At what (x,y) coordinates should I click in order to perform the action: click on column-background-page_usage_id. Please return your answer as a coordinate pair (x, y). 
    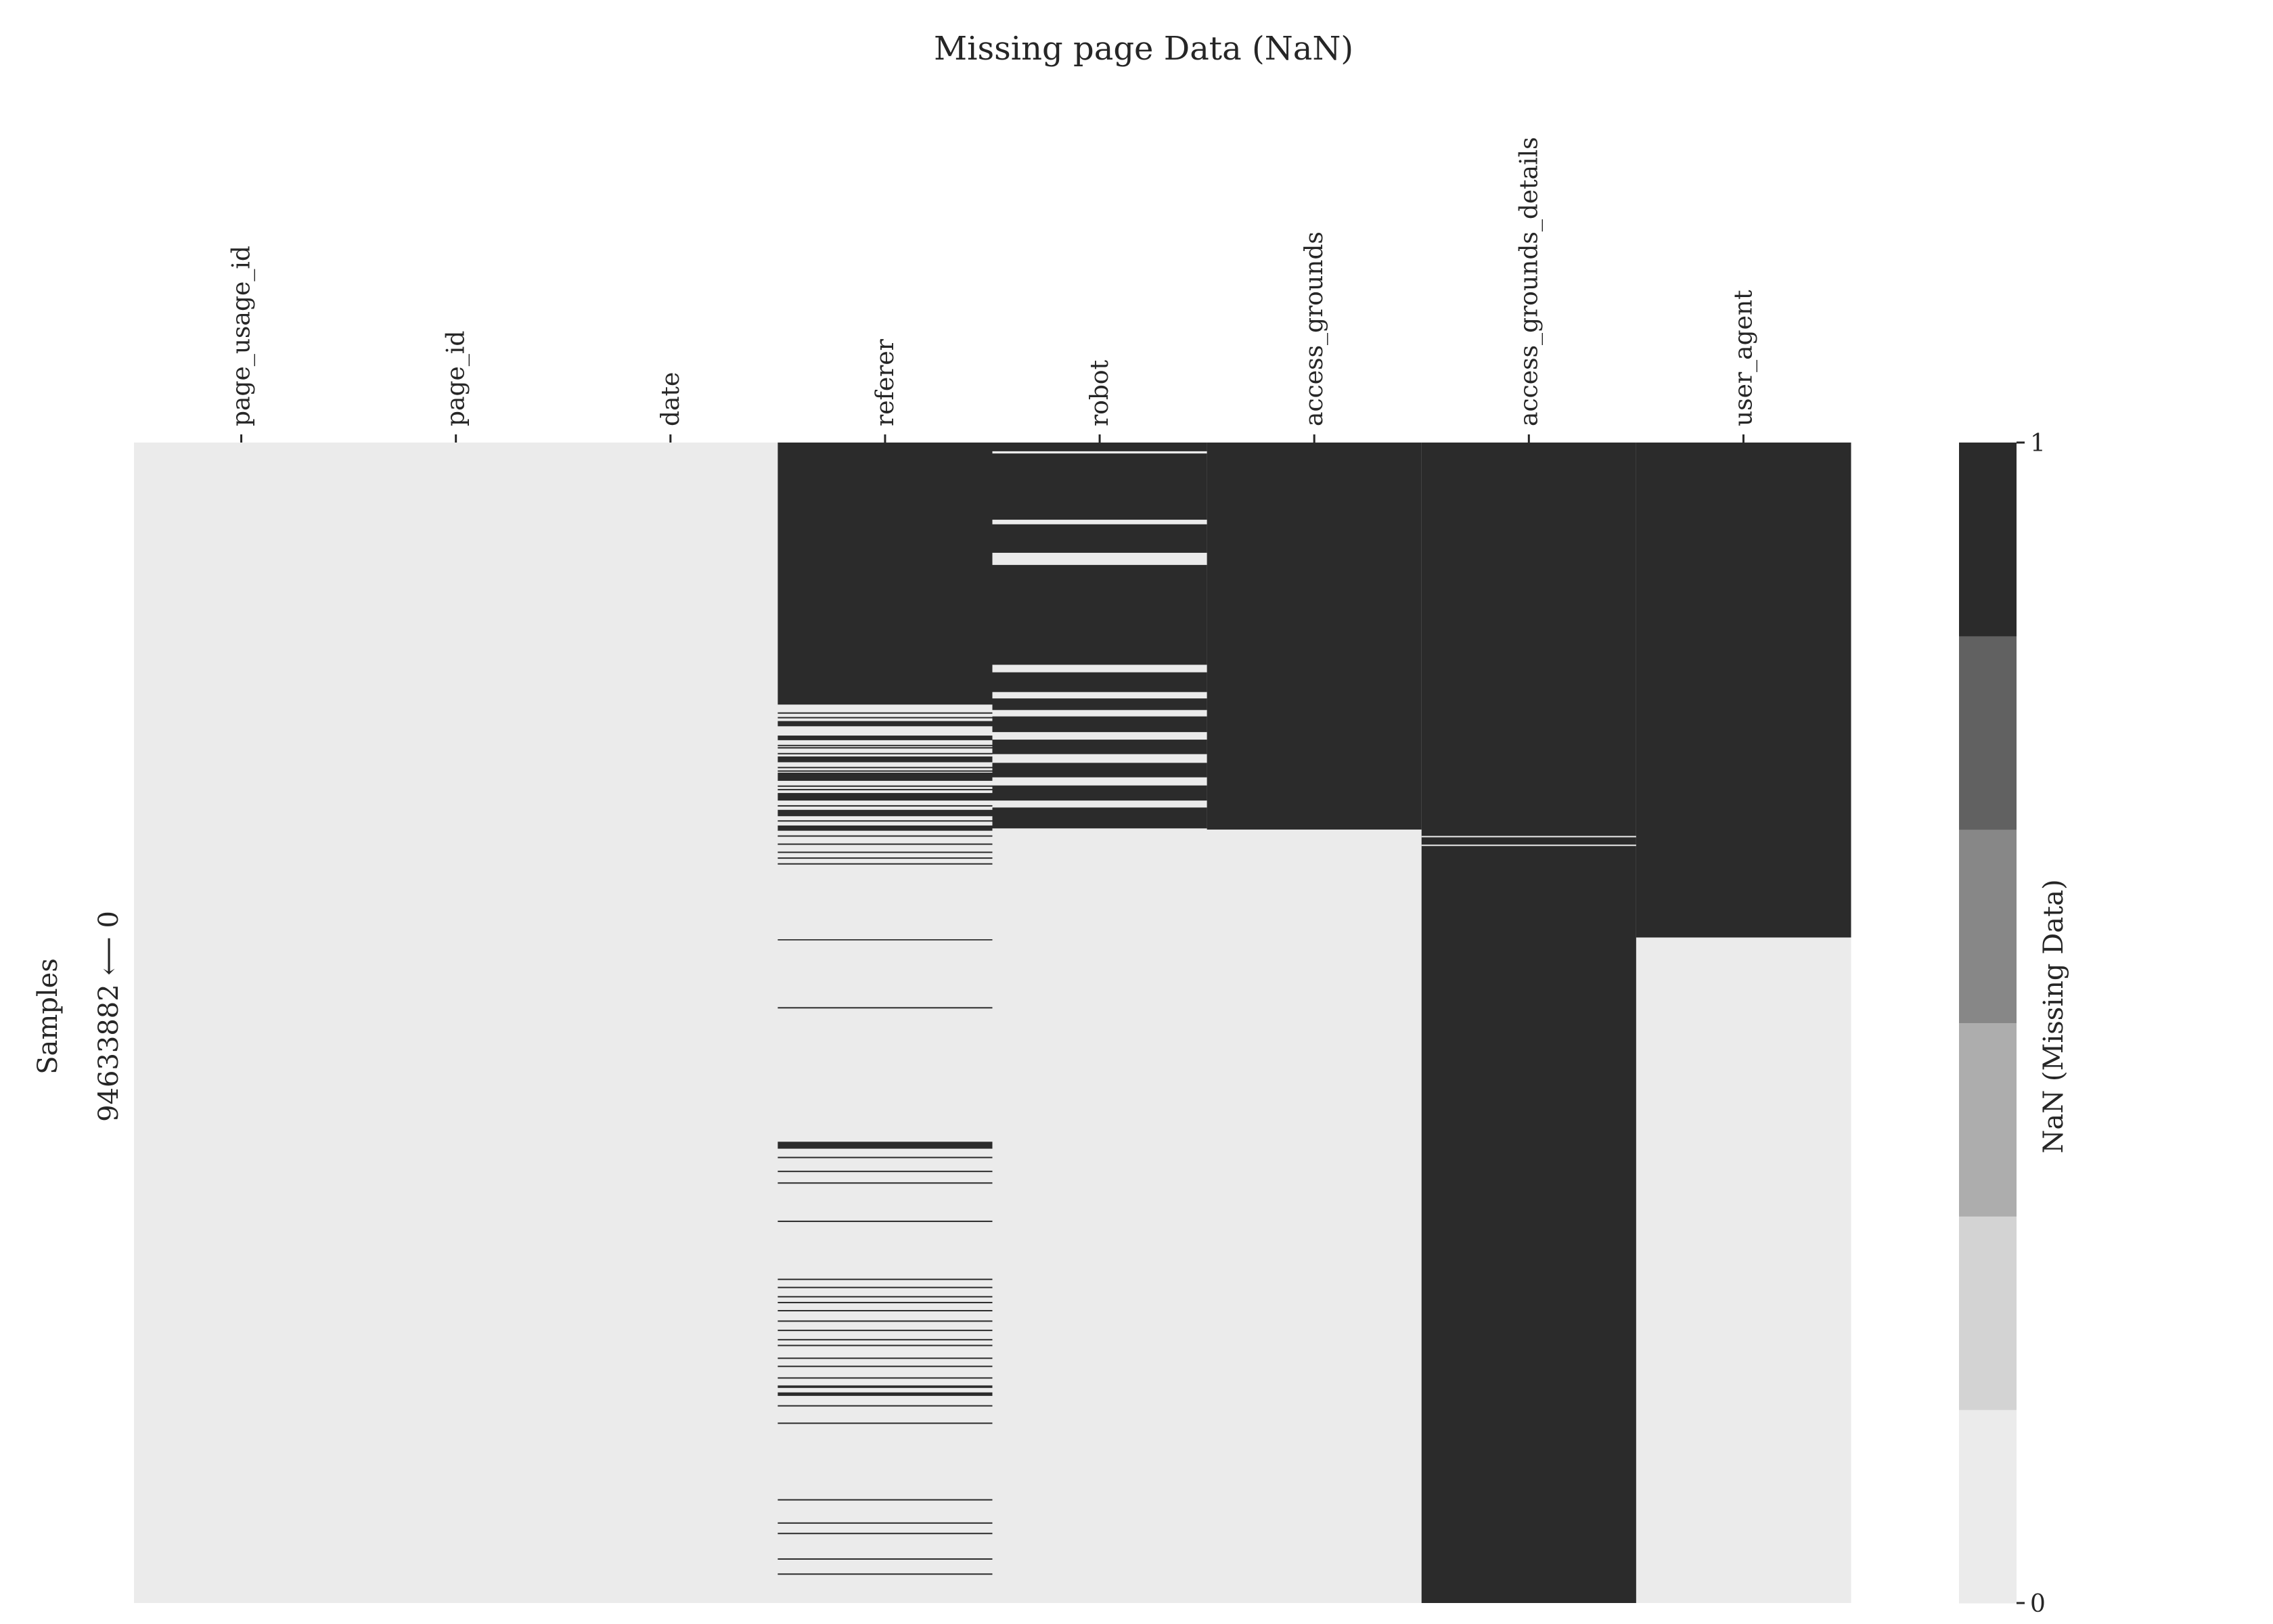
    Looking at the image, I should click on (241, 1023).